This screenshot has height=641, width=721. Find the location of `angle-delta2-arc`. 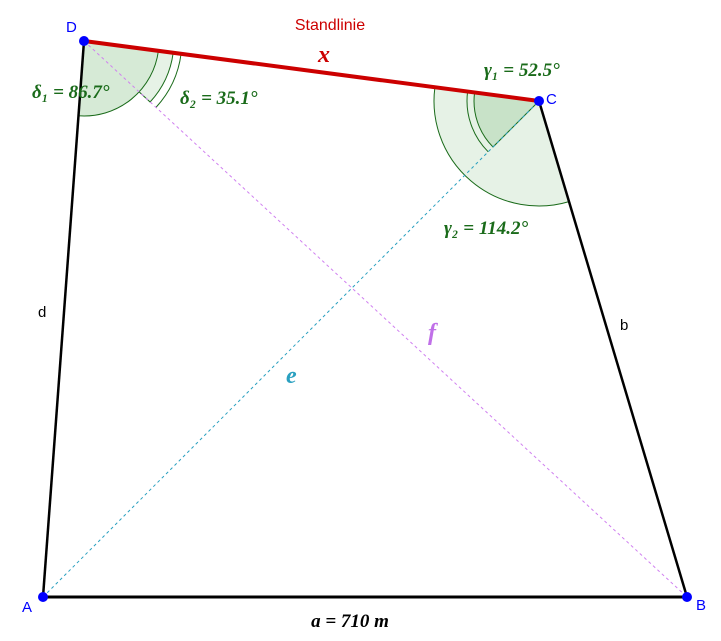

angle-delta2-arc is located at coordinates (168, 80).